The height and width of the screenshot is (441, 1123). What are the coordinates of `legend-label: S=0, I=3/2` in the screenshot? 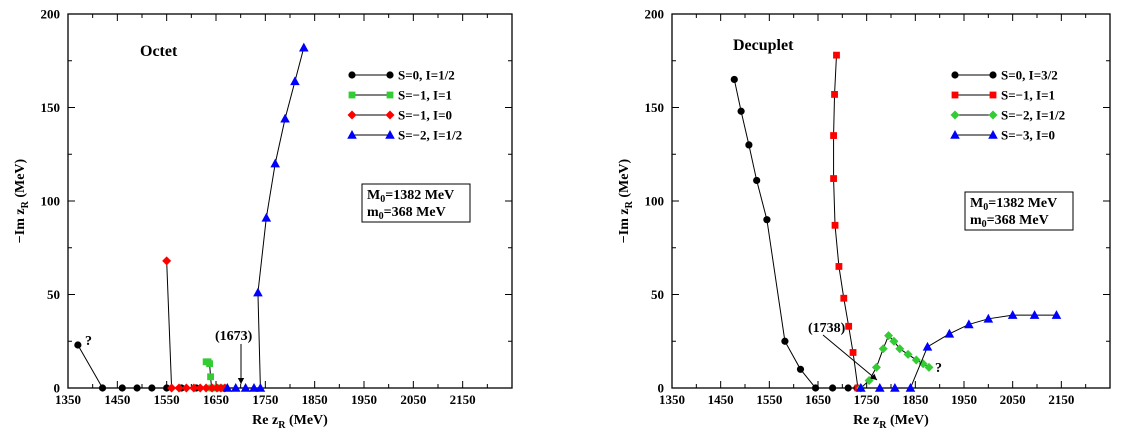 It's located at (1029, 75).